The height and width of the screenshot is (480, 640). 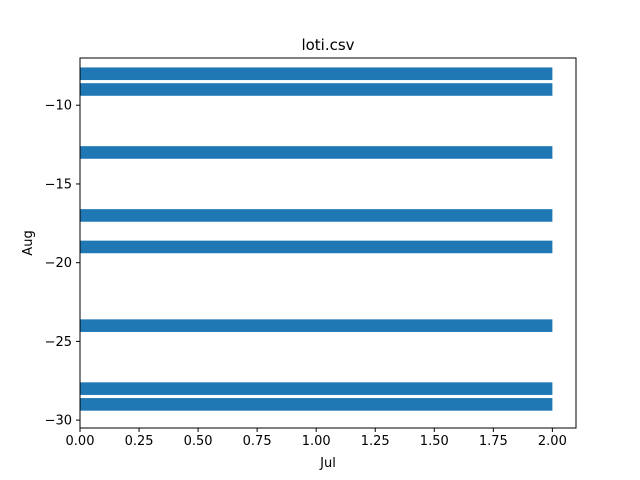 I want to click on x-tick-label: 0.00, so click(x=80, y=441).